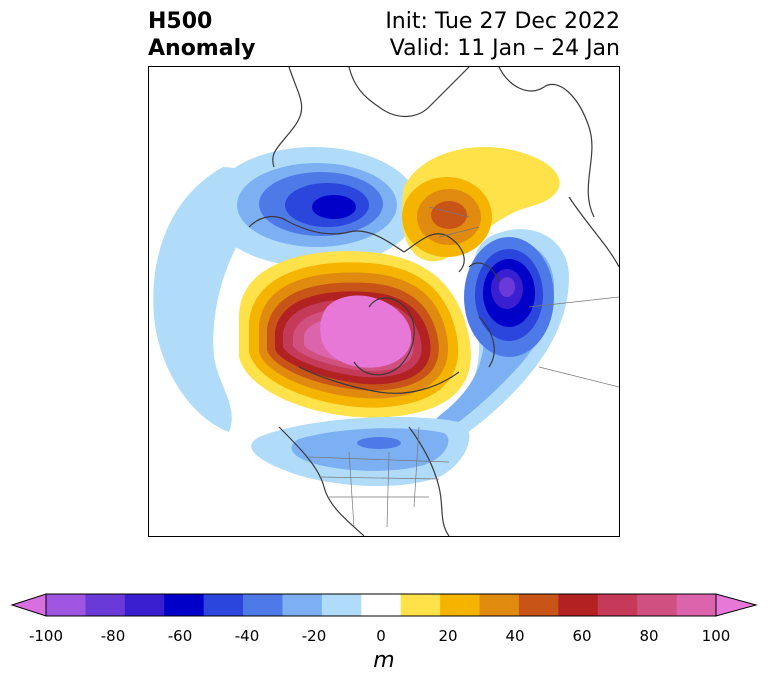 The width and height of the screenshot is (768, 686). What do you see at coordinates (46, 636) in the screenshot?
I see `colorbar-tick-label: -100` at bounding box center [46, 636].